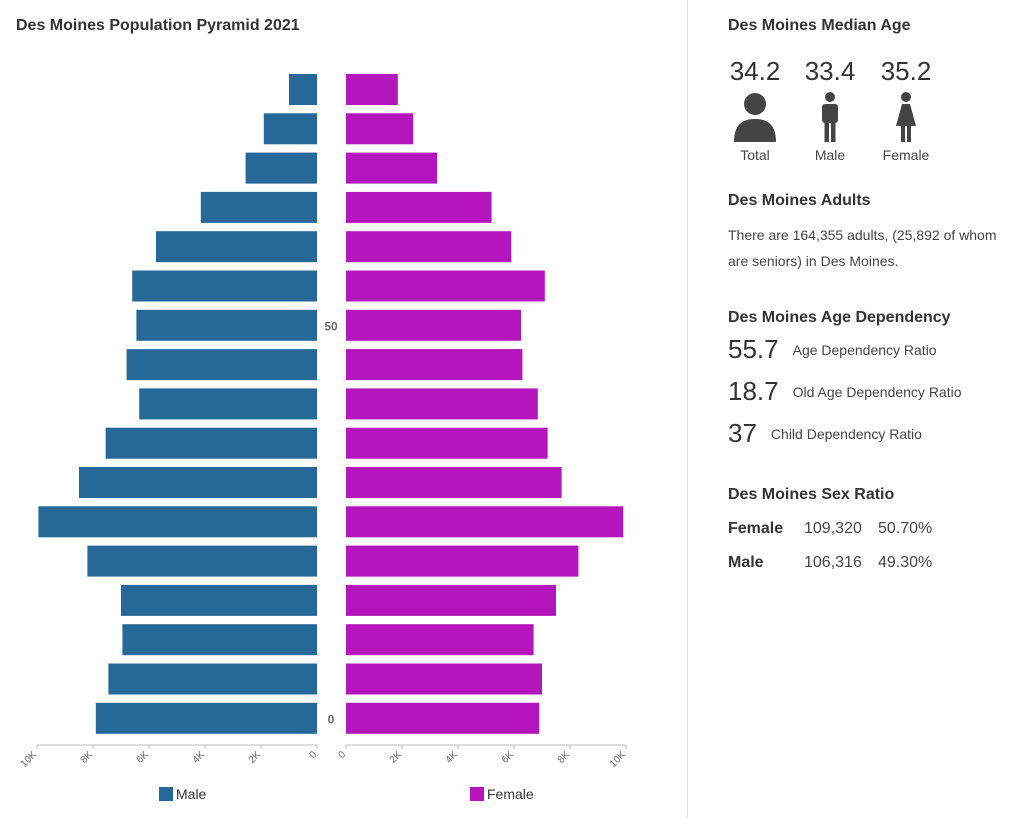 Image resolution: width=1024 pixels, height=818 pixels. What do you see at coordinates (864, 349) in the screenshot?
I see `dependency-total-label: Age Dependency Ratio` at bounding box center [864, 349].